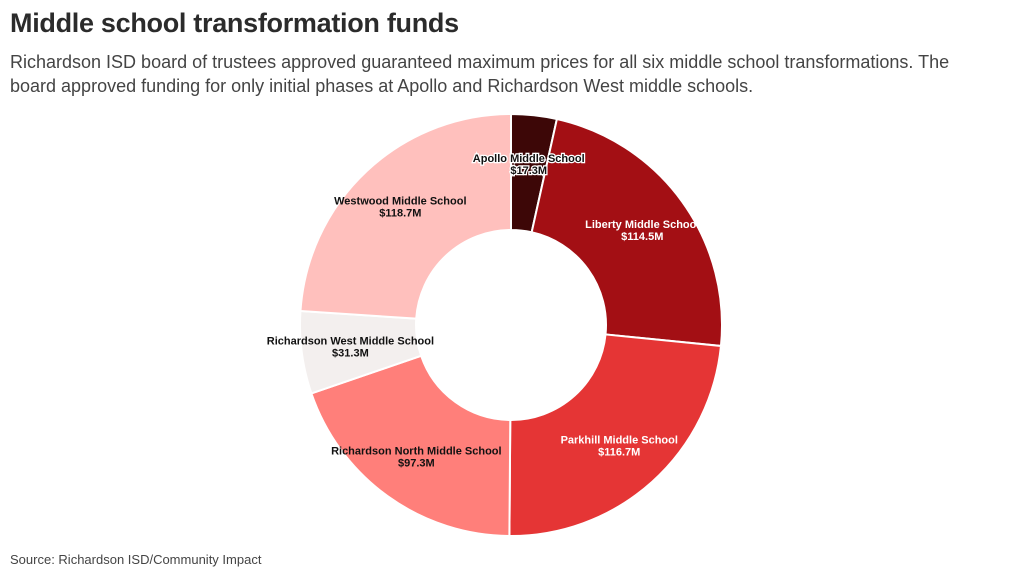 The image size is (1020, 580). Describe the element at coordinates (400, 202) in the screenshot. I see `slice-label-westwood-middle-school: Westwood Middle School` at that location.